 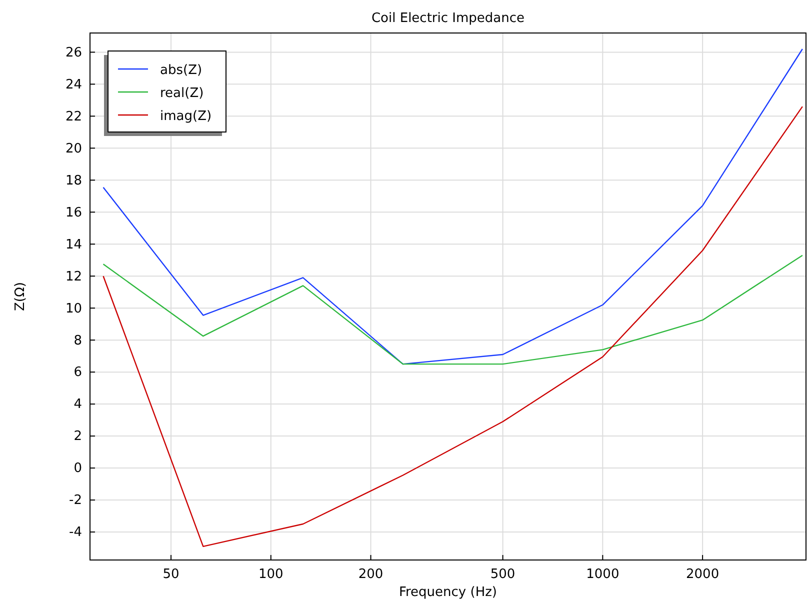 I want to click on y-tick-label: 26, so click(x=73, y=52).